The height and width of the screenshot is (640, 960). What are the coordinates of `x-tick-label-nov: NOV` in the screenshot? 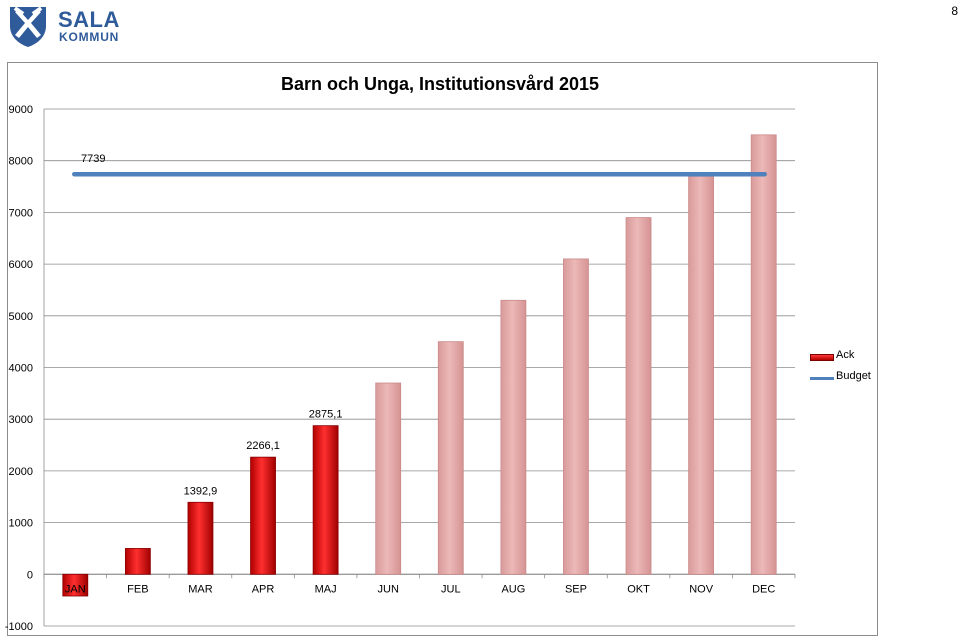 It's located at (701, 589).